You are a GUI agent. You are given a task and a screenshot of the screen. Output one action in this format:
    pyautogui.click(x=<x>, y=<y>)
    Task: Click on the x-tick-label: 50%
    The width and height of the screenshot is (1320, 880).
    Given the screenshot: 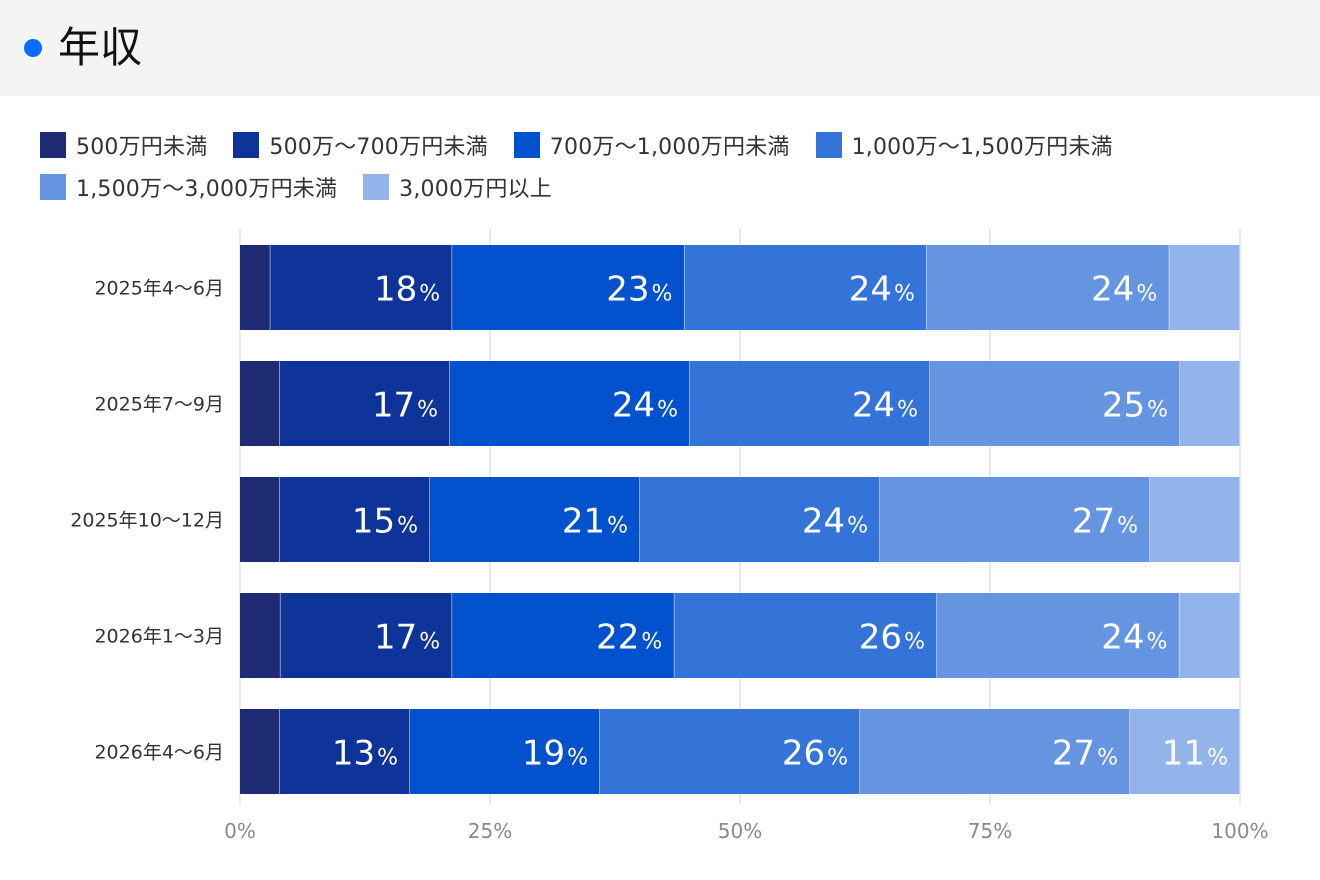 What is the action you would take?
    pyautogui.click(x=740, y=831)
    